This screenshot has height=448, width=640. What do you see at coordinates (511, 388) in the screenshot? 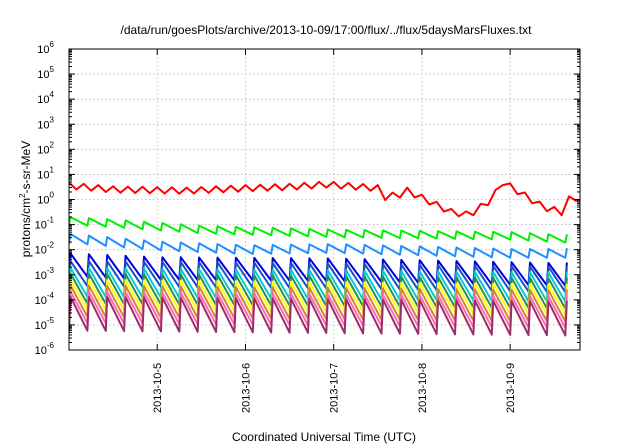
I see `x-tick-label: 2013-10-9` at bounding box center [511, 388].